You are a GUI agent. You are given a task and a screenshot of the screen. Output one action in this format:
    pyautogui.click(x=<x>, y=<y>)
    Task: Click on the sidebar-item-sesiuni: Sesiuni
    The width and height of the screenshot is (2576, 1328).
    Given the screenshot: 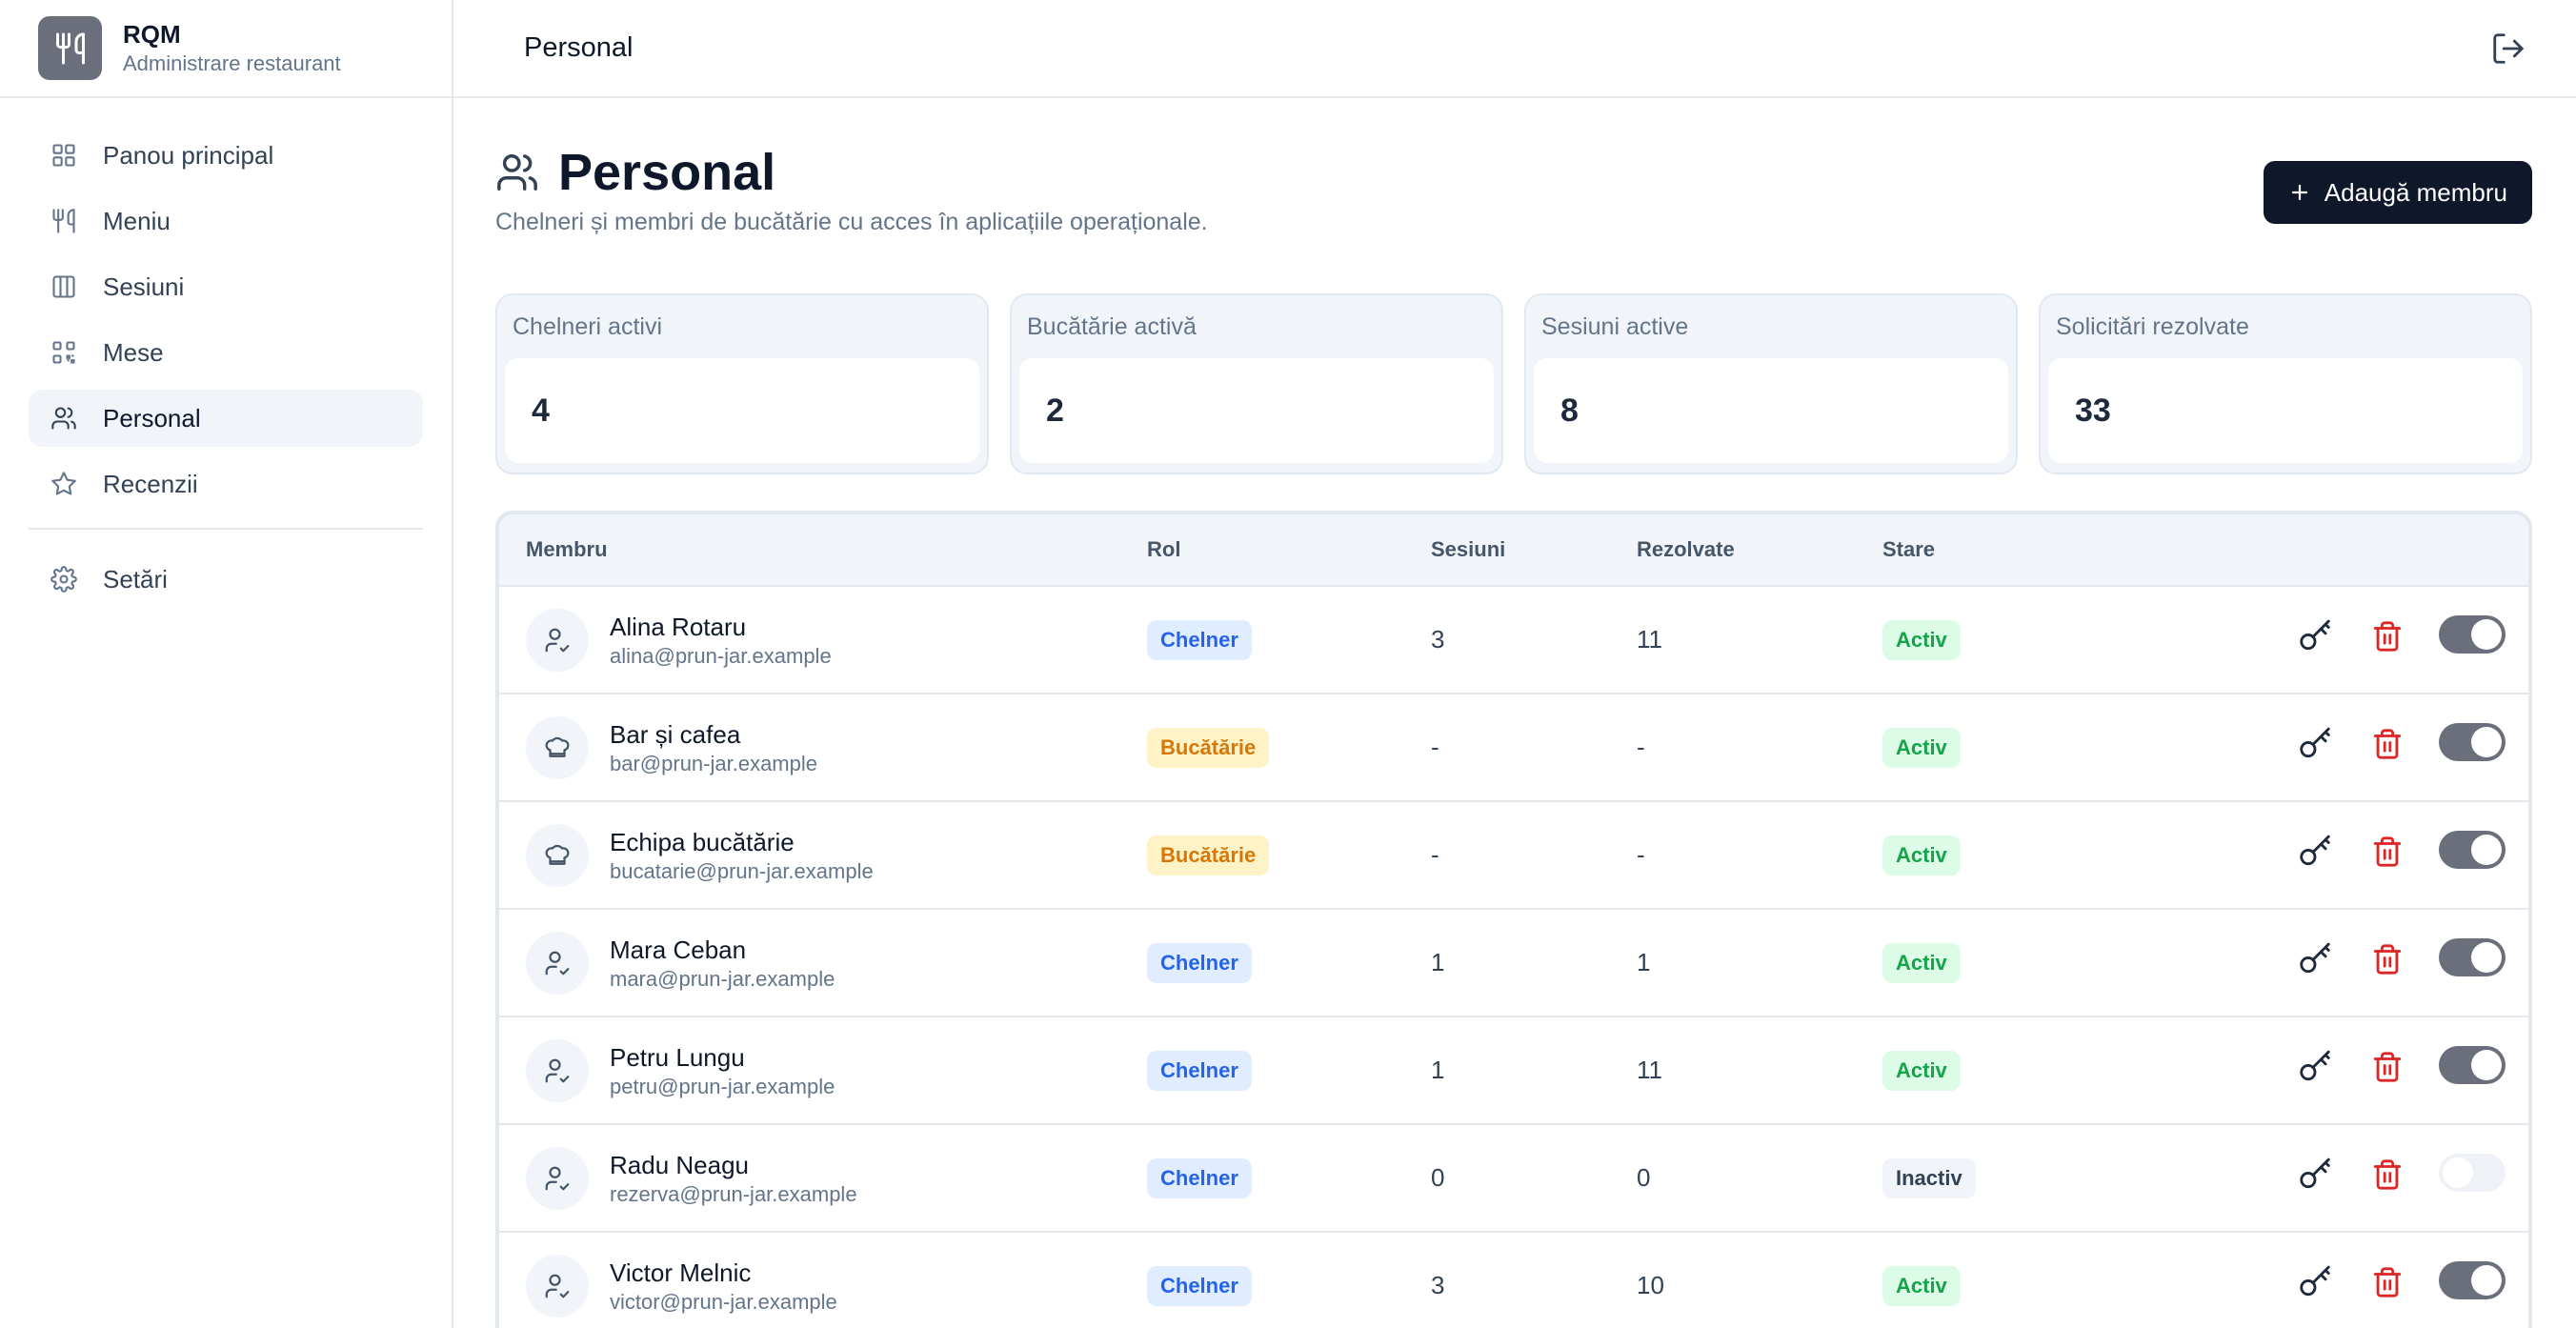 What is the action you would take?
    pyautogui.click(x=226, y=286)
    